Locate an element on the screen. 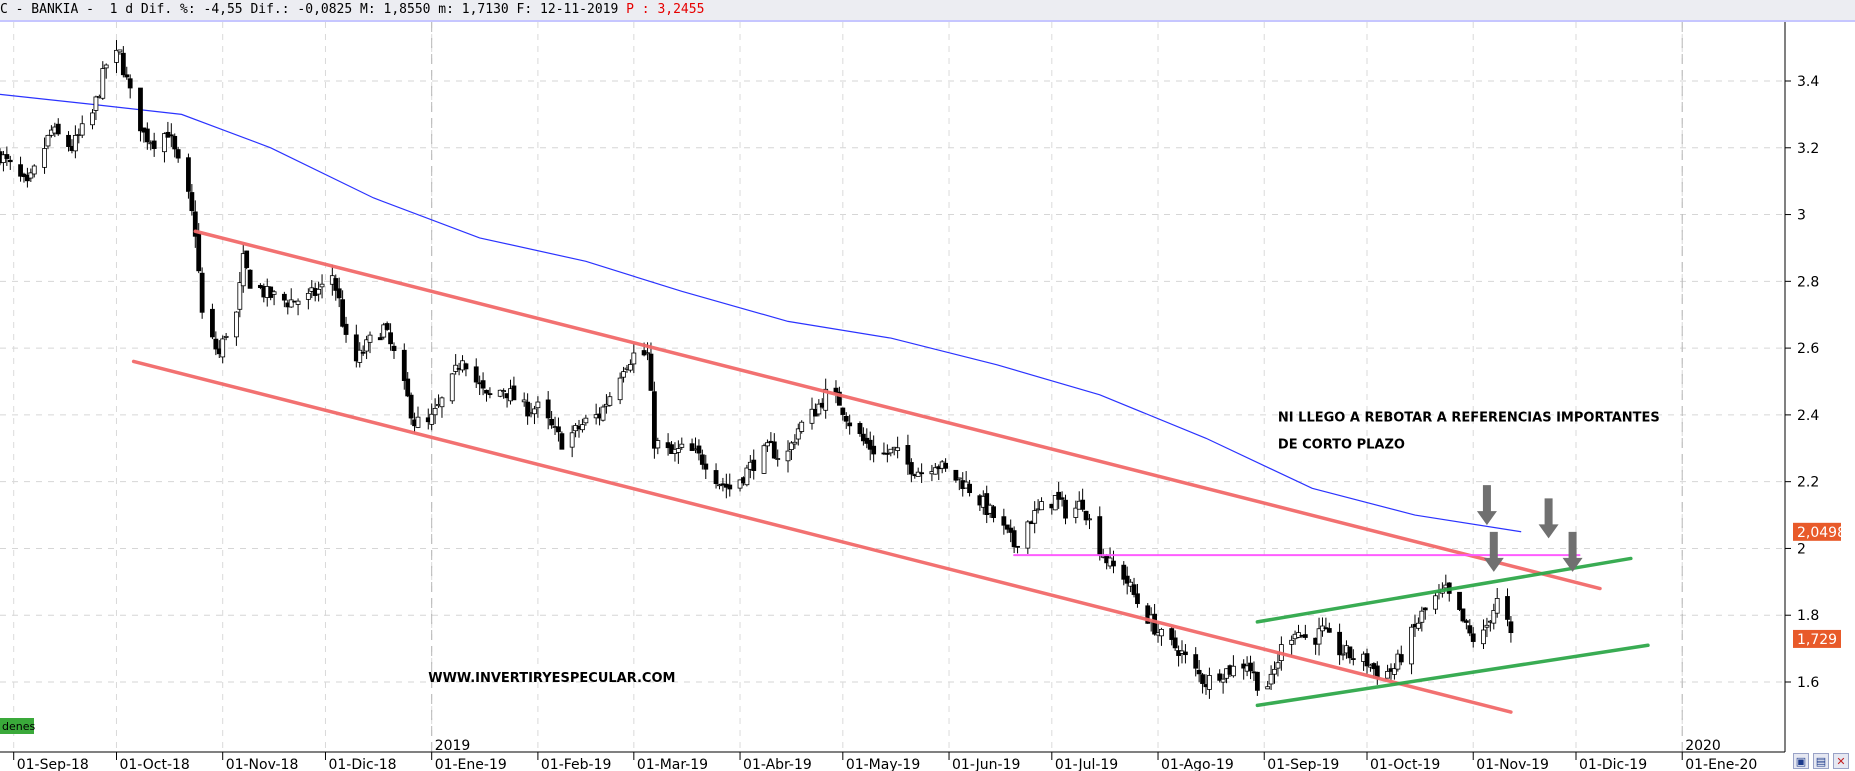 Image resolution: width=1855 pixels, height=771 pixels. trendline is located at coordinates (1452, 675).